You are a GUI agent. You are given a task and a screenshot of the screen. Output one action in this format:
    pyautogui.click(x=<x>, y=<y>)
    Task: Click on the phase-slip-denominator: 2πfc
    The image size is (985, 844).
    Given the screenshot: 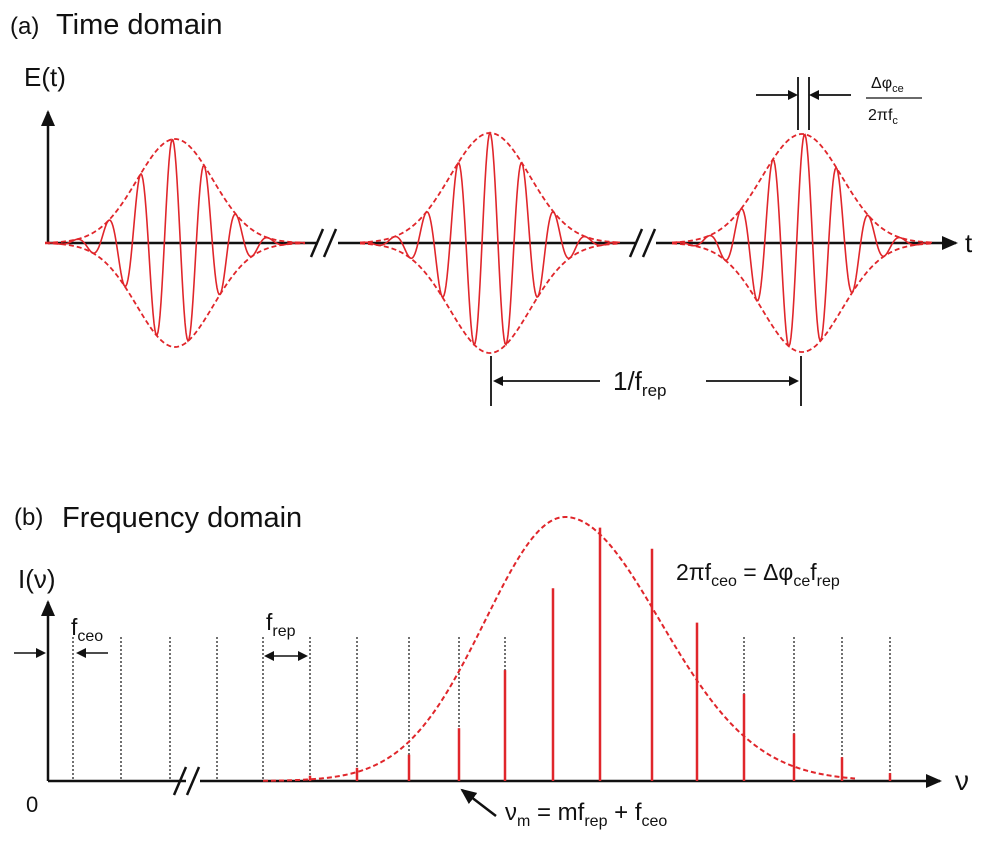 What is the action you would take?
    pyautogui.click(x=883, y=117)
    